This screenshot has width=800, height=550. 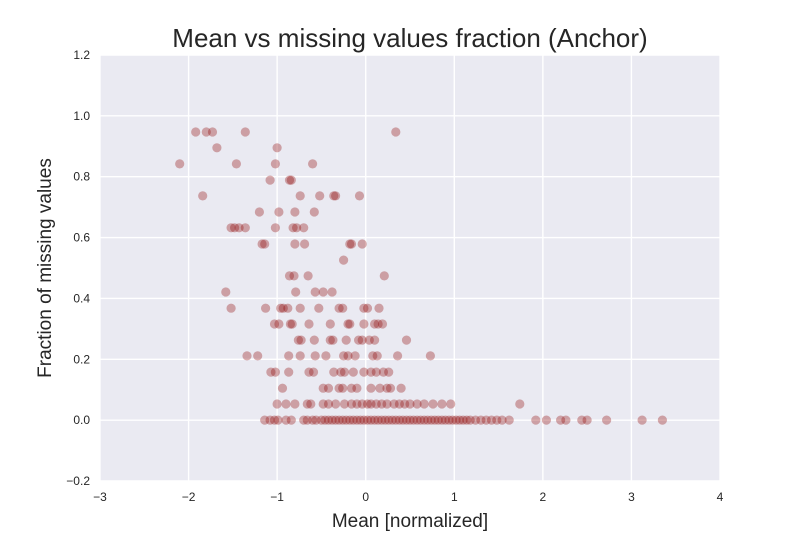 What do you see at coordinates (409, 38) in the screenshot?
I see `chart-title: Mean vs missing values fraction (Anchor)` at bounding box center [409, 38].